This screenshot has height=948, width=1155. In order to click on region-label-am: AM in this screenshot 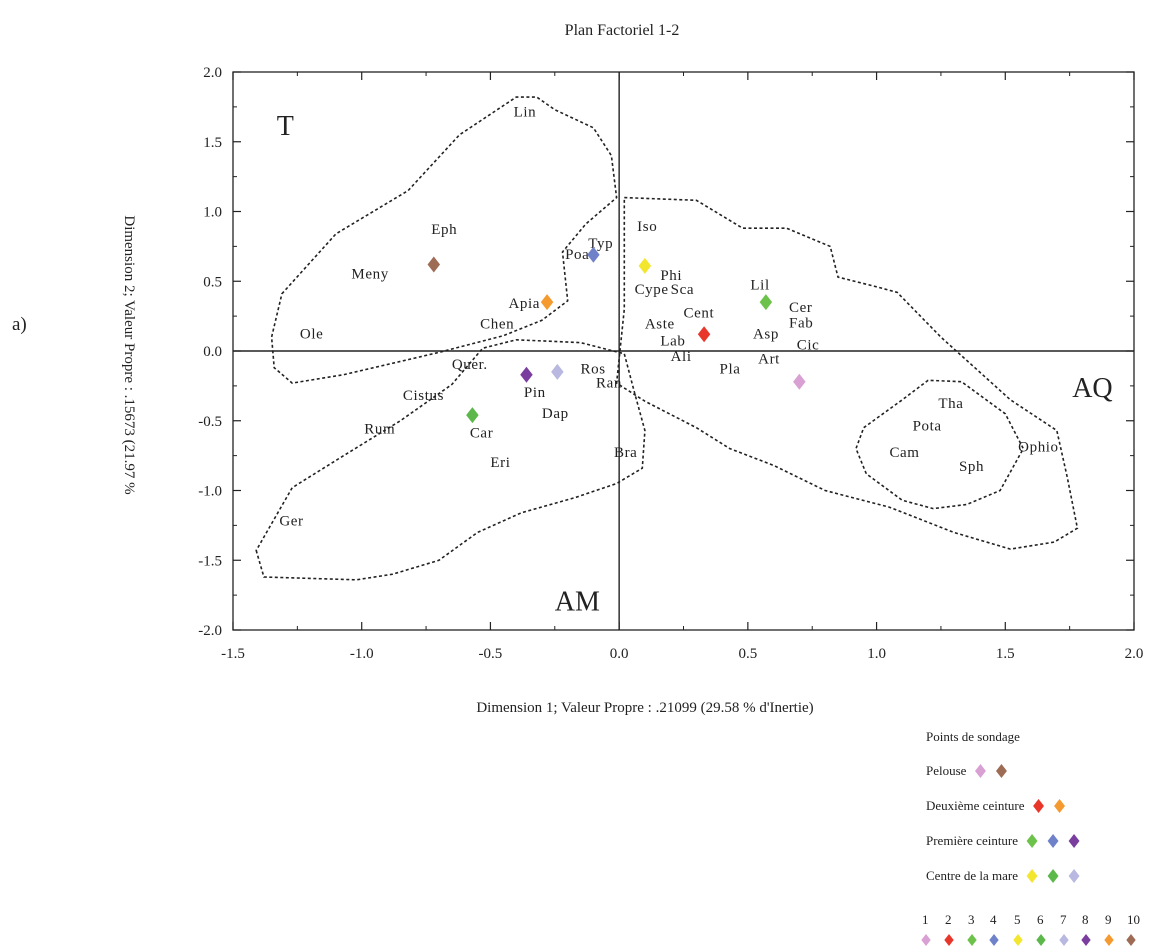, I will do `click(577, 601)`.